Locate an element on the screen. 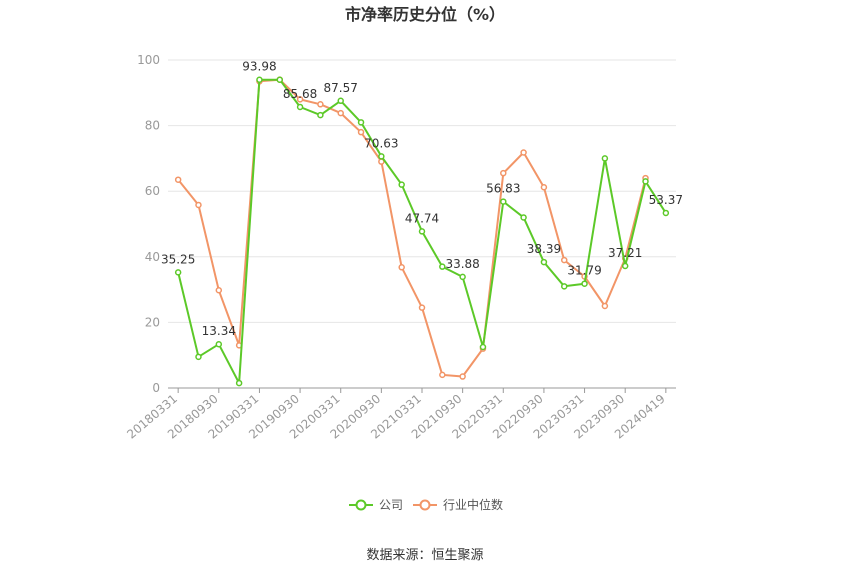 Image resolution: width=850 pixels, height=575 pixels. data-label-22: 37.21 is located at coordinates (625, 253).